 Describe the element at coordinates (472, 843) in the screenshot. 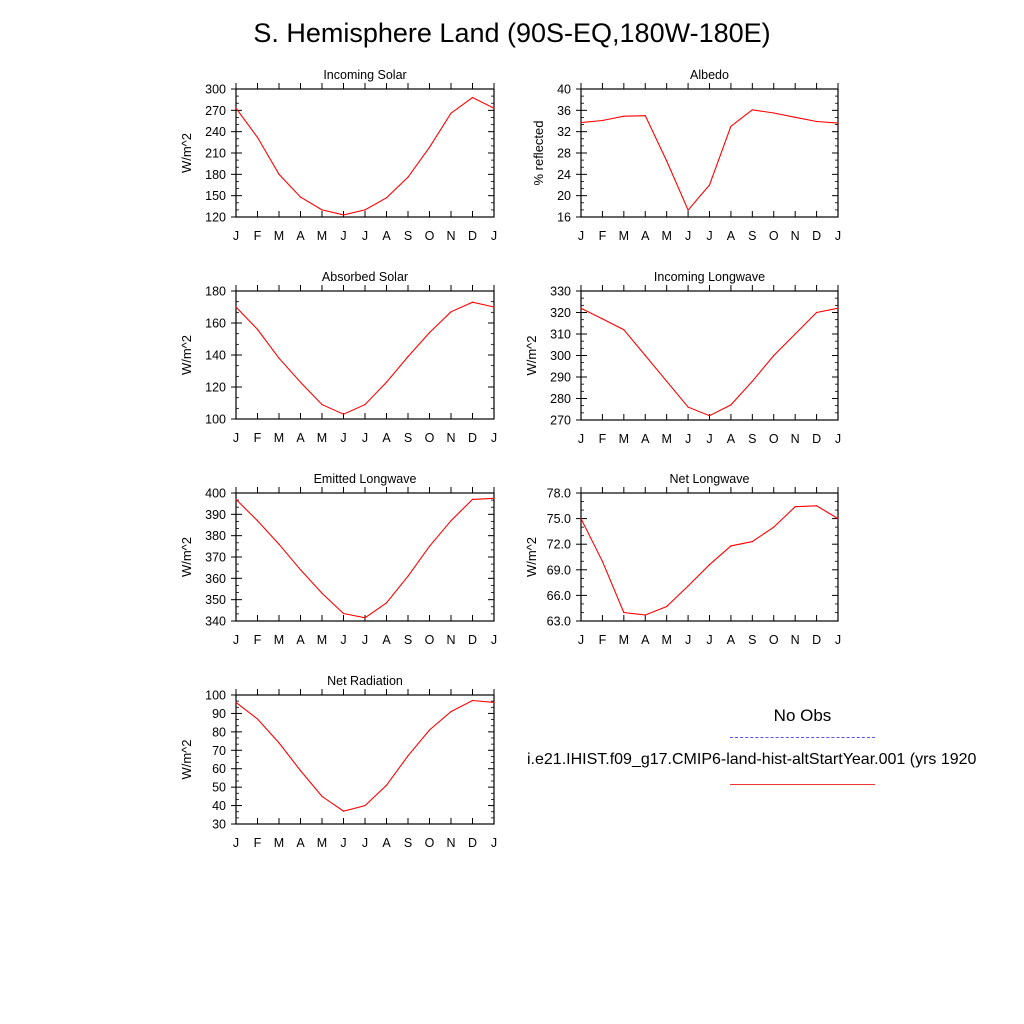

I see `panel-7-xtick-label: D` at that location.